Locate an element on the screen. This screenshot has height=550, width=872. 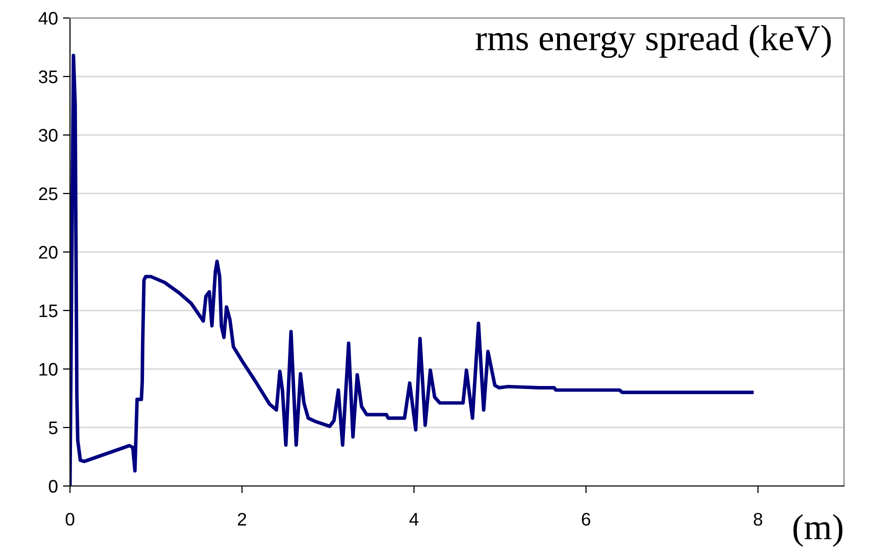
x-tick-label: 2 is located at coordinates (242, 519).